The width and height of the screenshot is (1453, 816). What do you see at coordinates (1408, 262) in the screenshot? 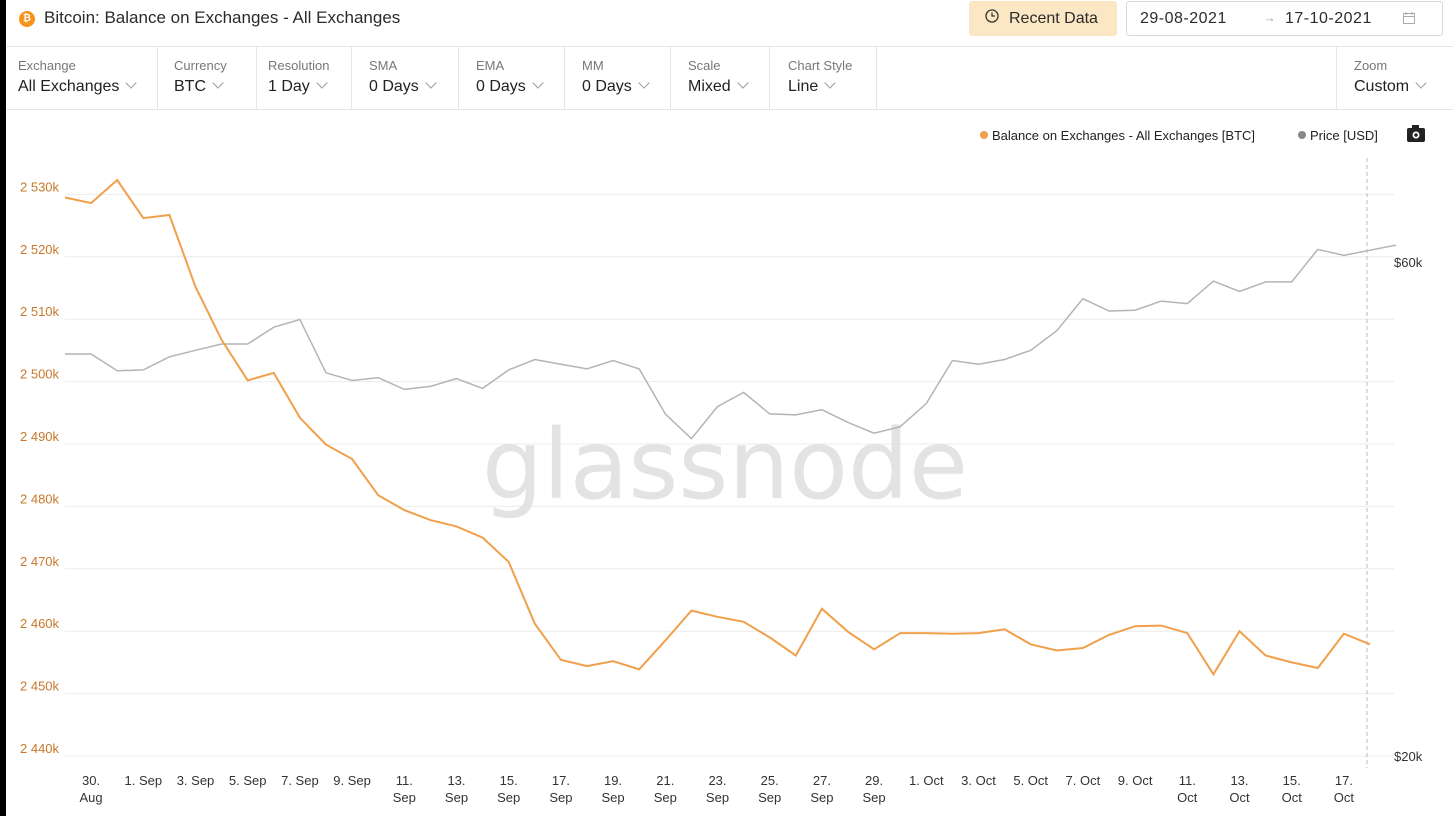
I see `y-right-tick-label: $60k` at bounding box center [1408, 262].